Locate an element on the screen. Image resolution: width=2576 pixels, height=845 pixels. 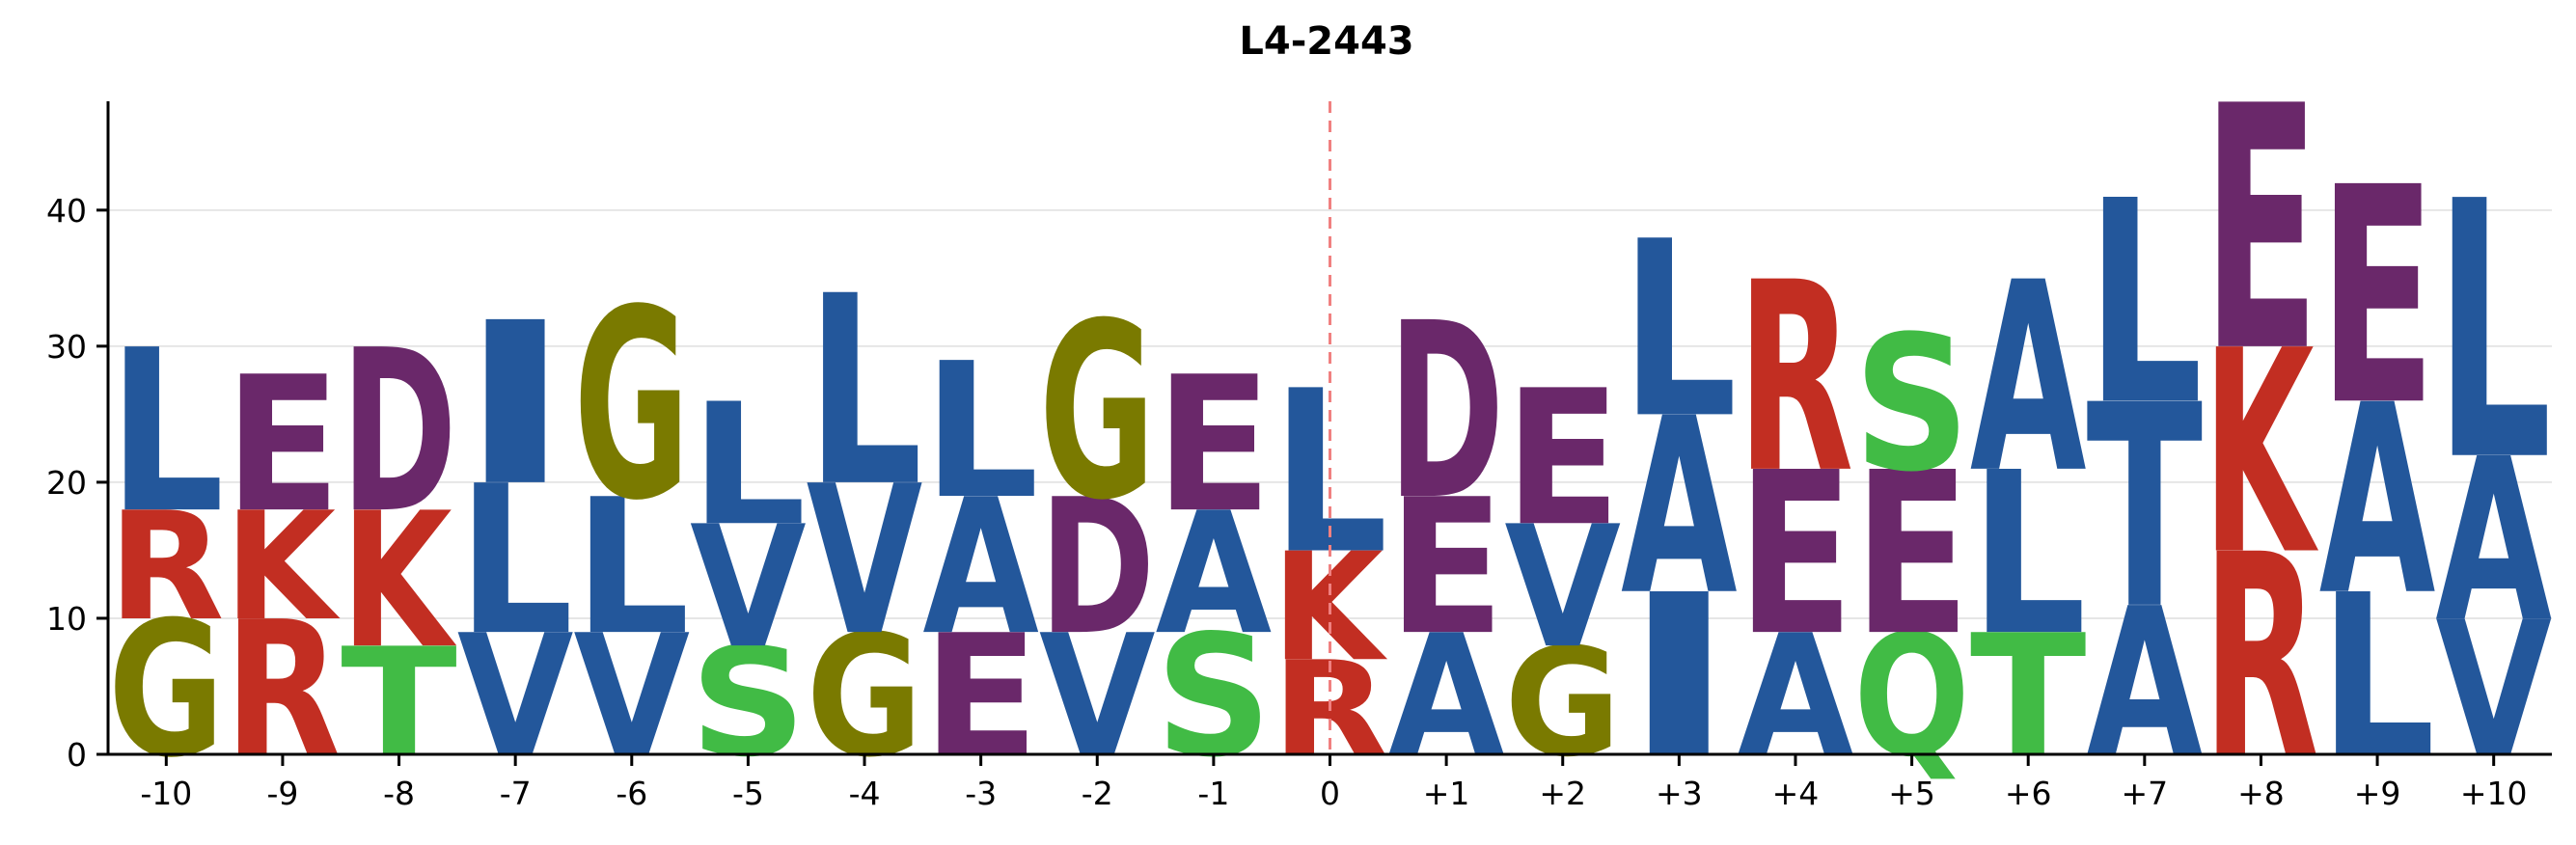
x-tick-label: +7 is located at coordinates (2146, 793).